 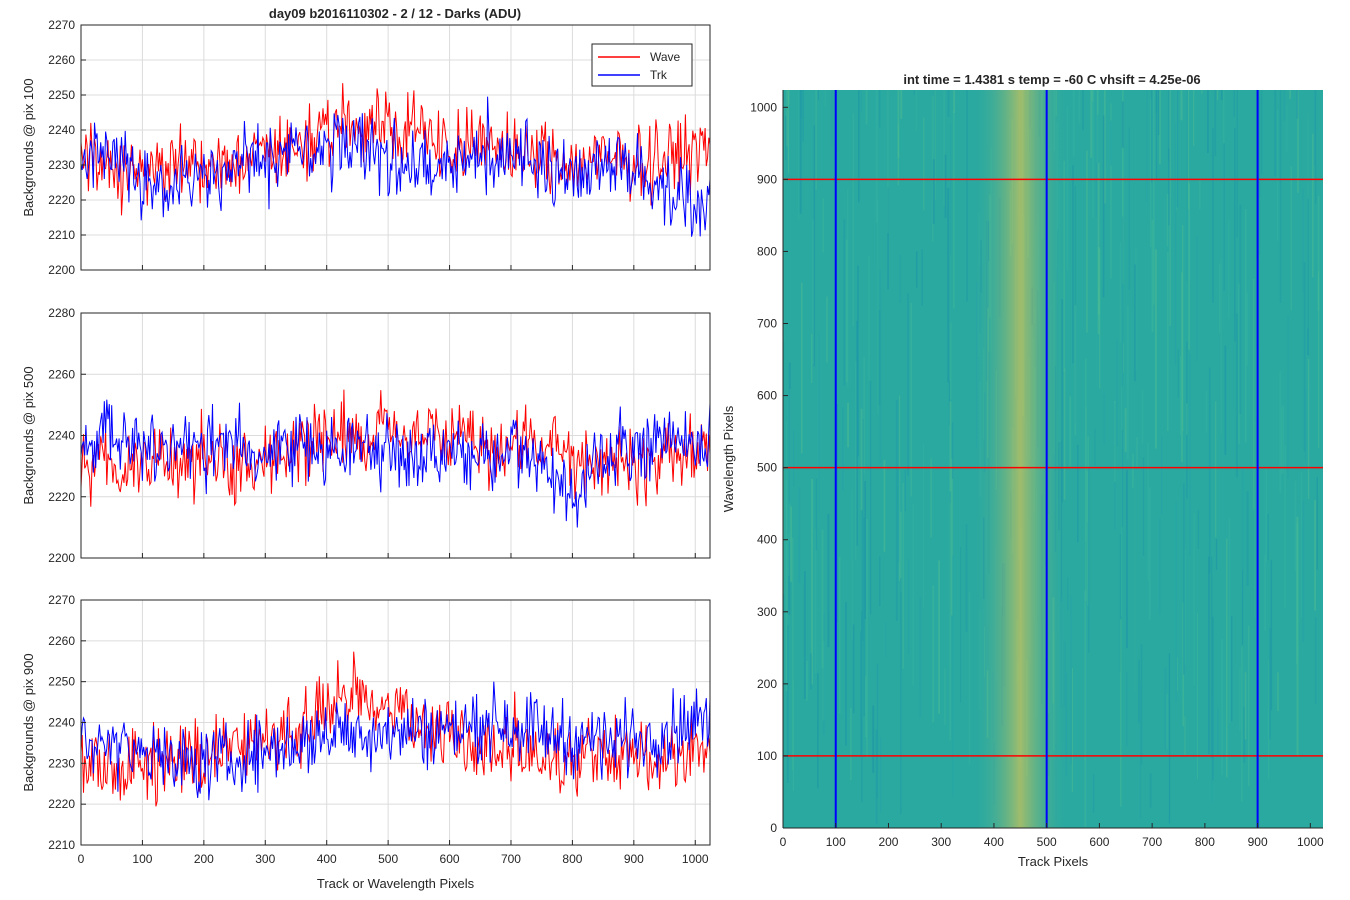 I want to click on legend-entry-trk: Trk, so click(x=659, y=75).